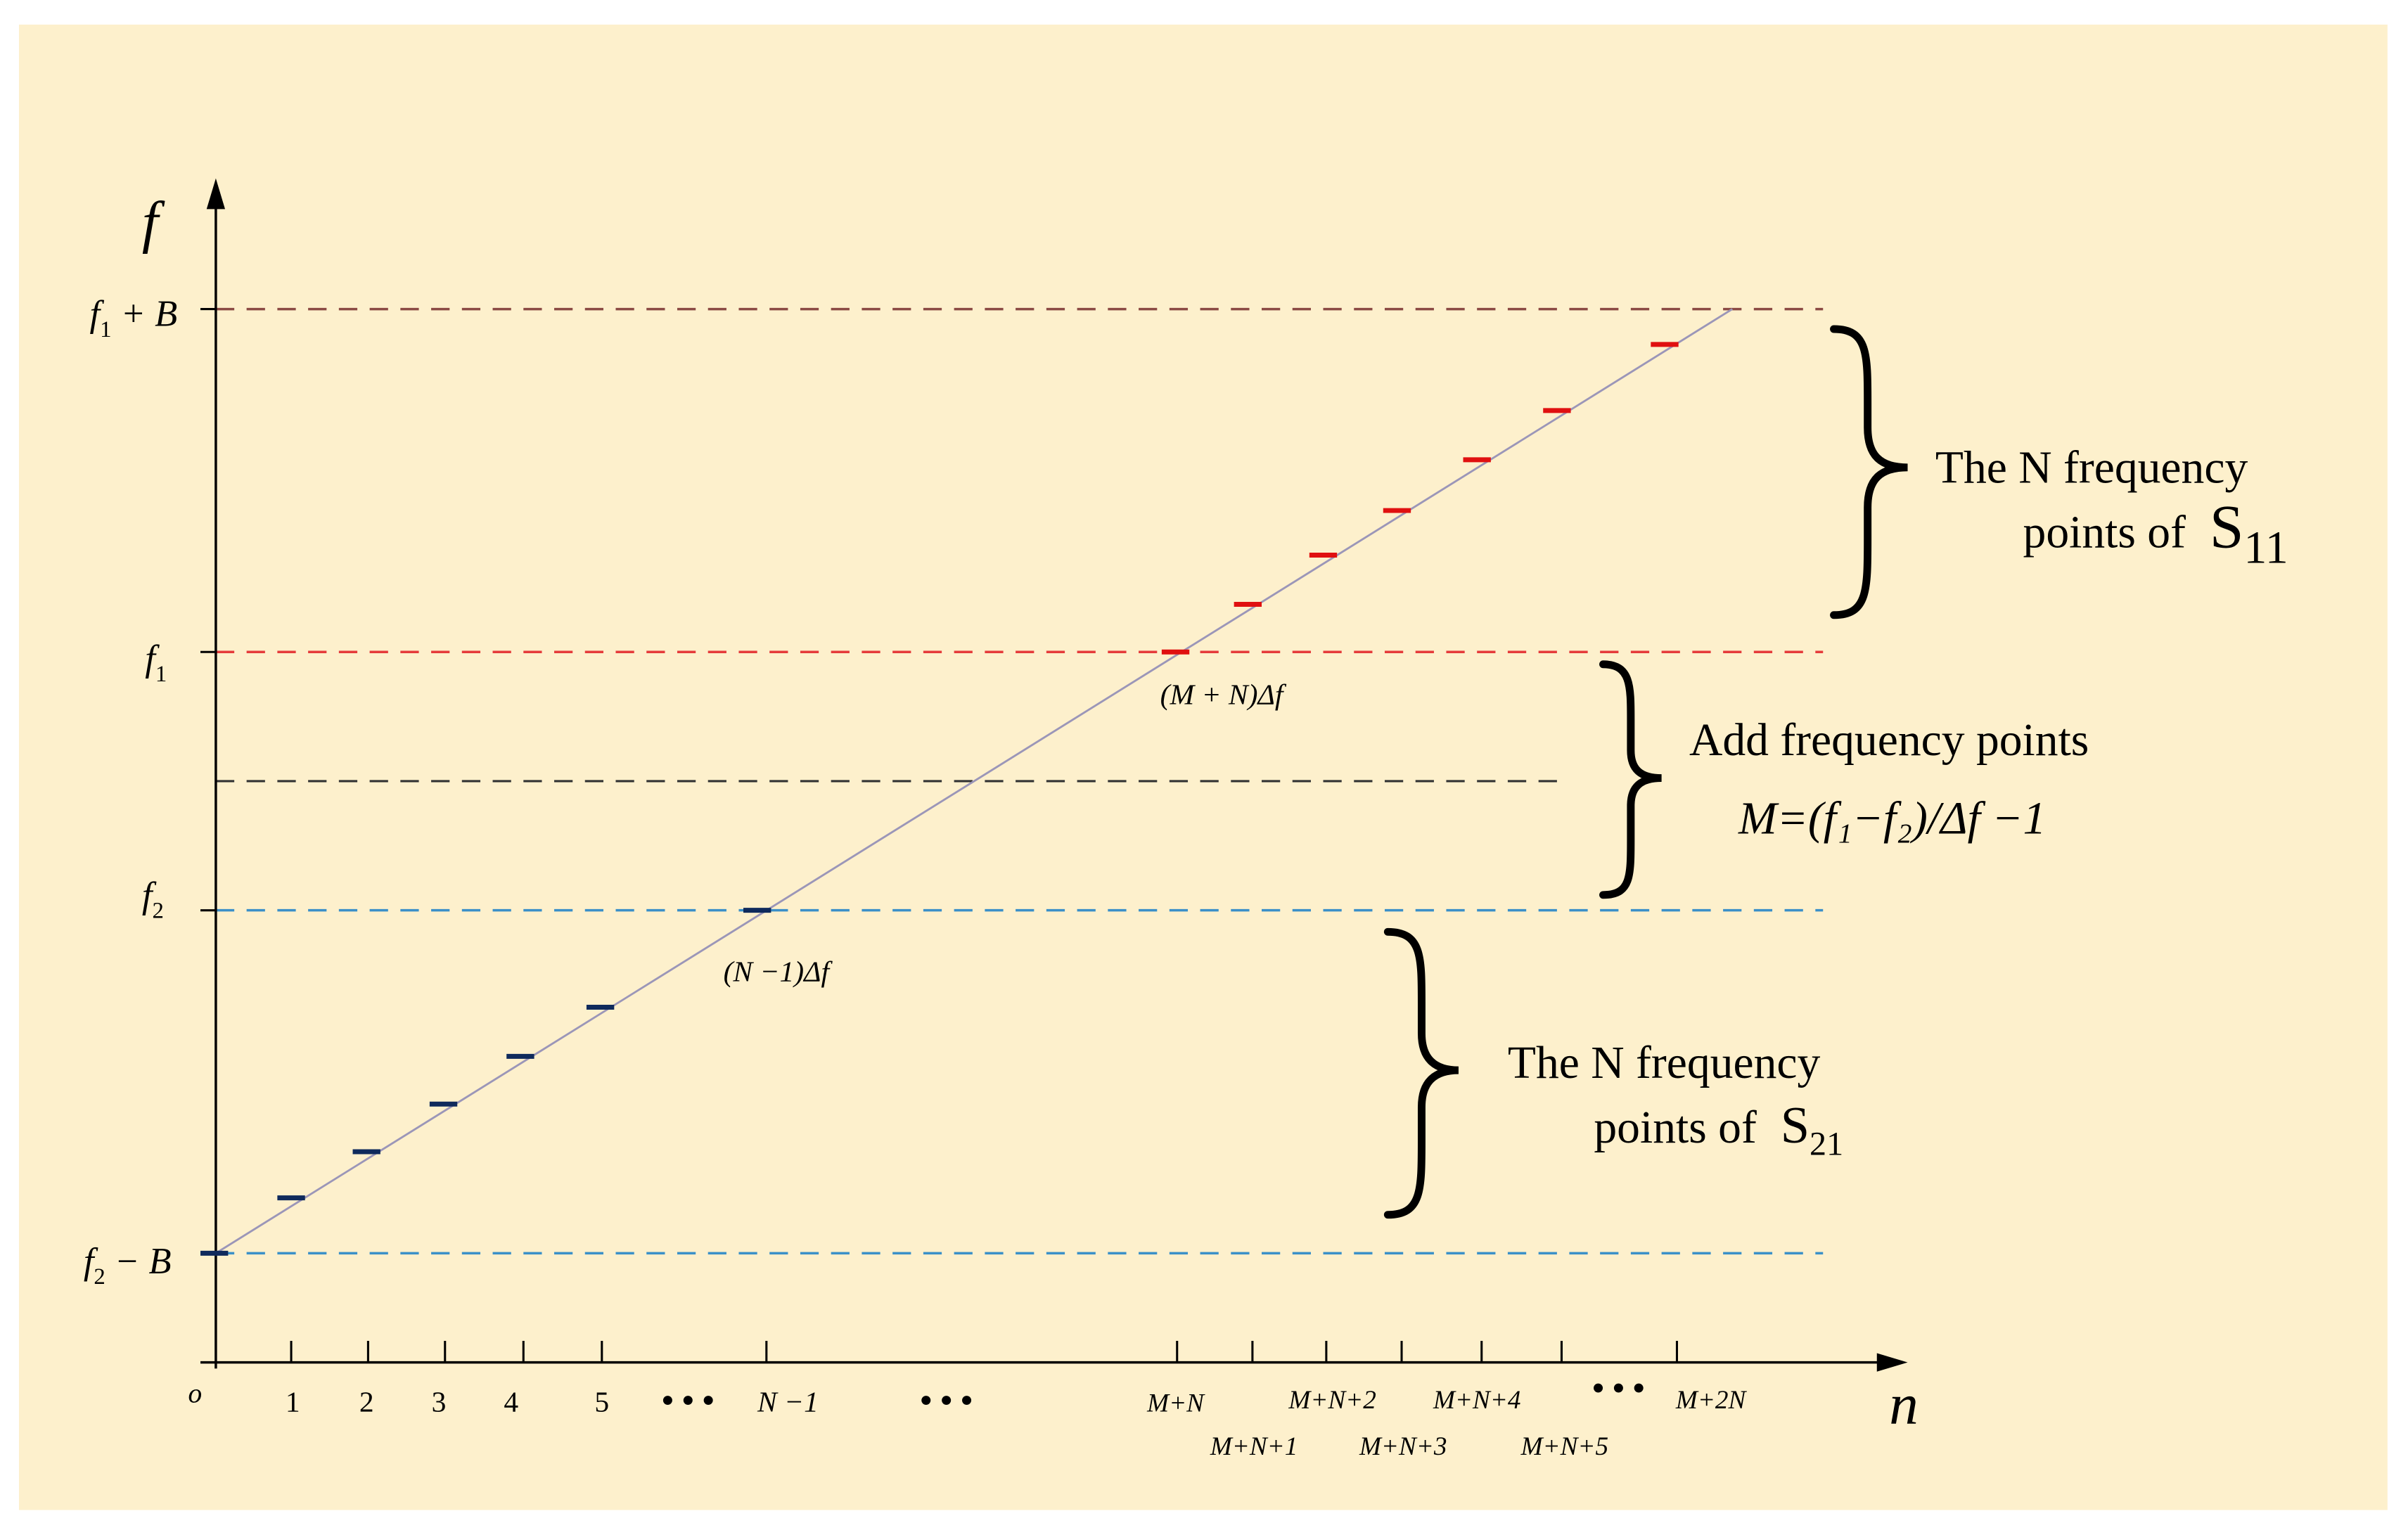  What do you see at coordinates (439, 1402) in the screenshot?
I see `x-tick-label: 3` at bounding box center [439, 1402].